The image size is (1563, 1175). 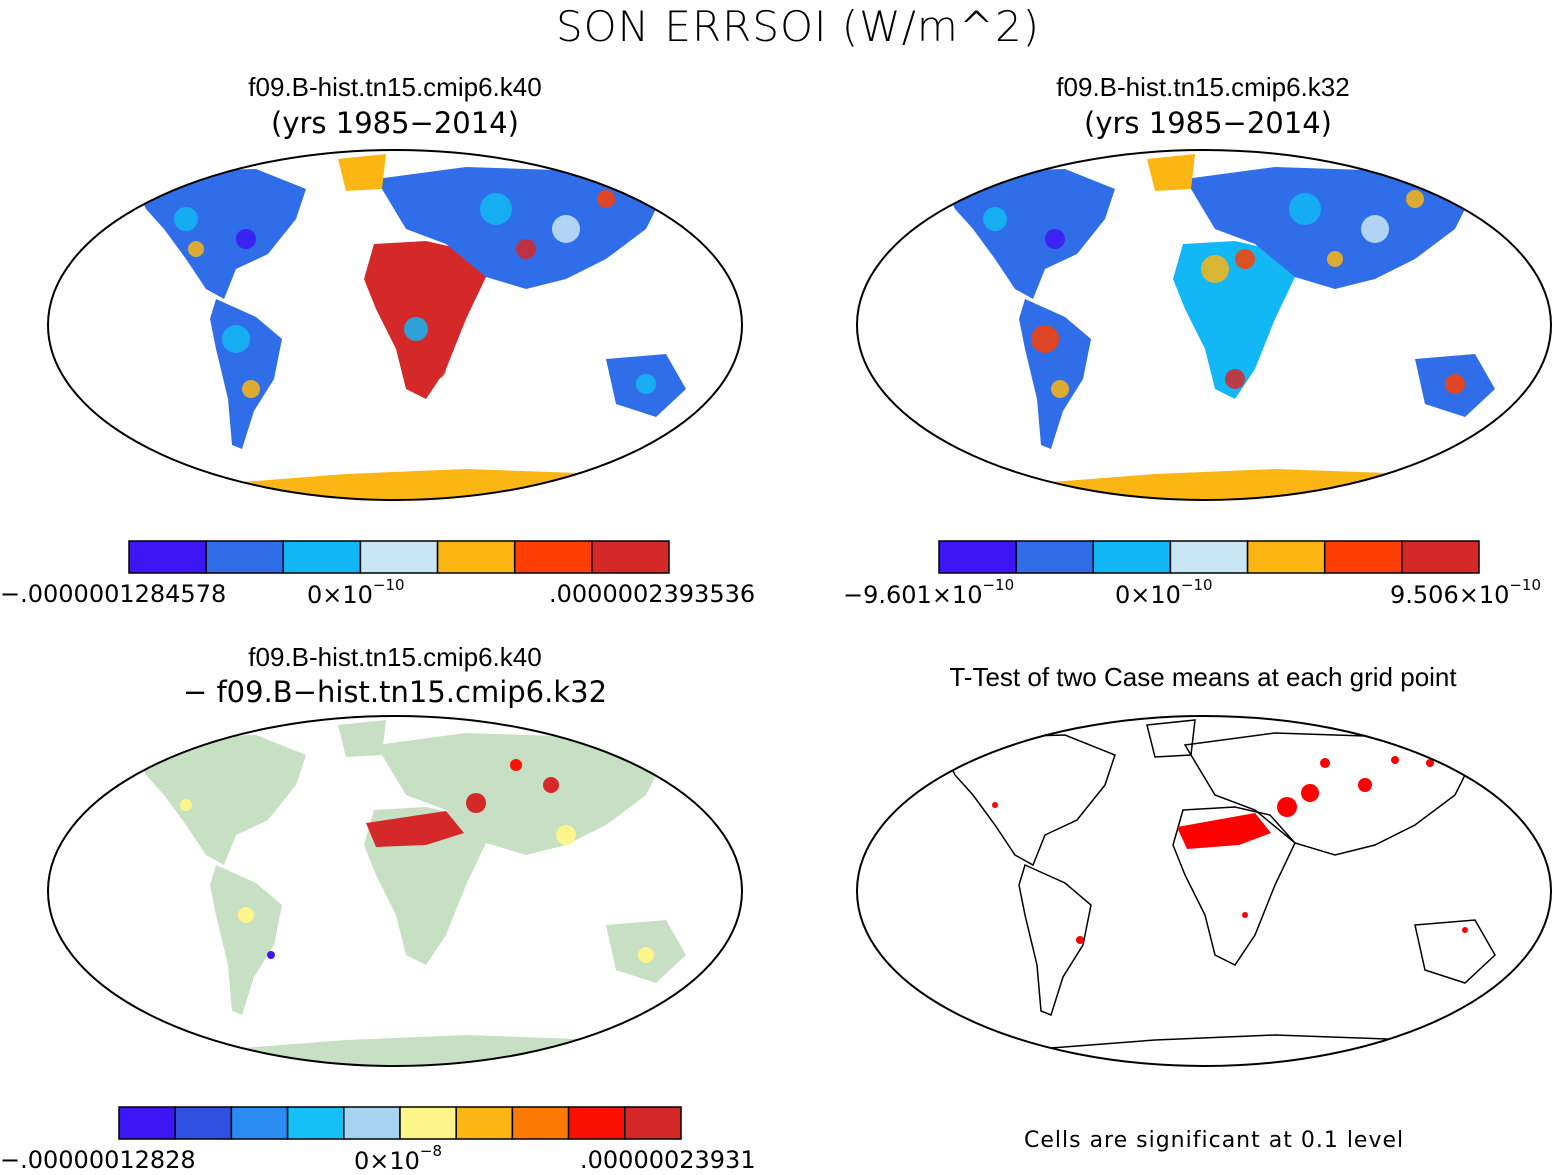 I want to click on panel-k40-map, so click(x=395, y=325).